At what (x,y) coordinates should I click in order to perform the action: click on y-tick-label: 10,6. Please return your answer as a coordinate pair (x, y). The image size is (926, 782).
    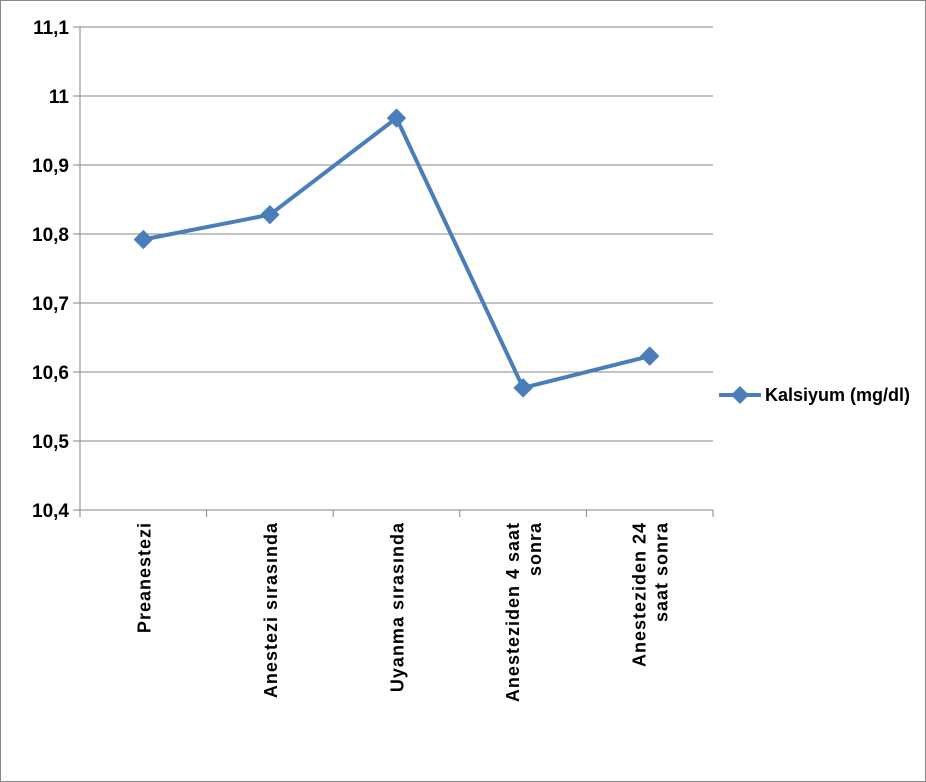
    Looking at the image, I should click on (50, 373).